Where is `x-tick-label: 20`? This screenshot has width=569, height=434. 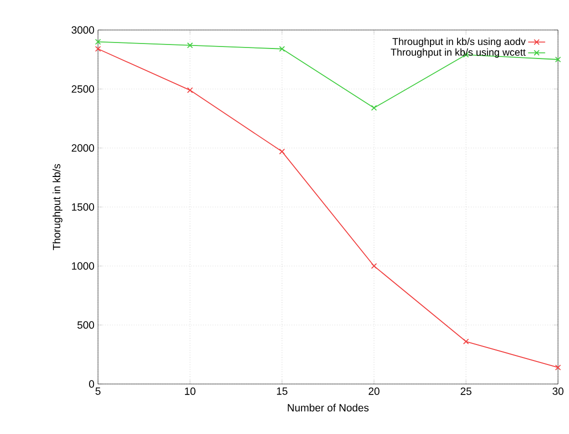 x-tick-label: 20 is located at coordinates (374, 391).